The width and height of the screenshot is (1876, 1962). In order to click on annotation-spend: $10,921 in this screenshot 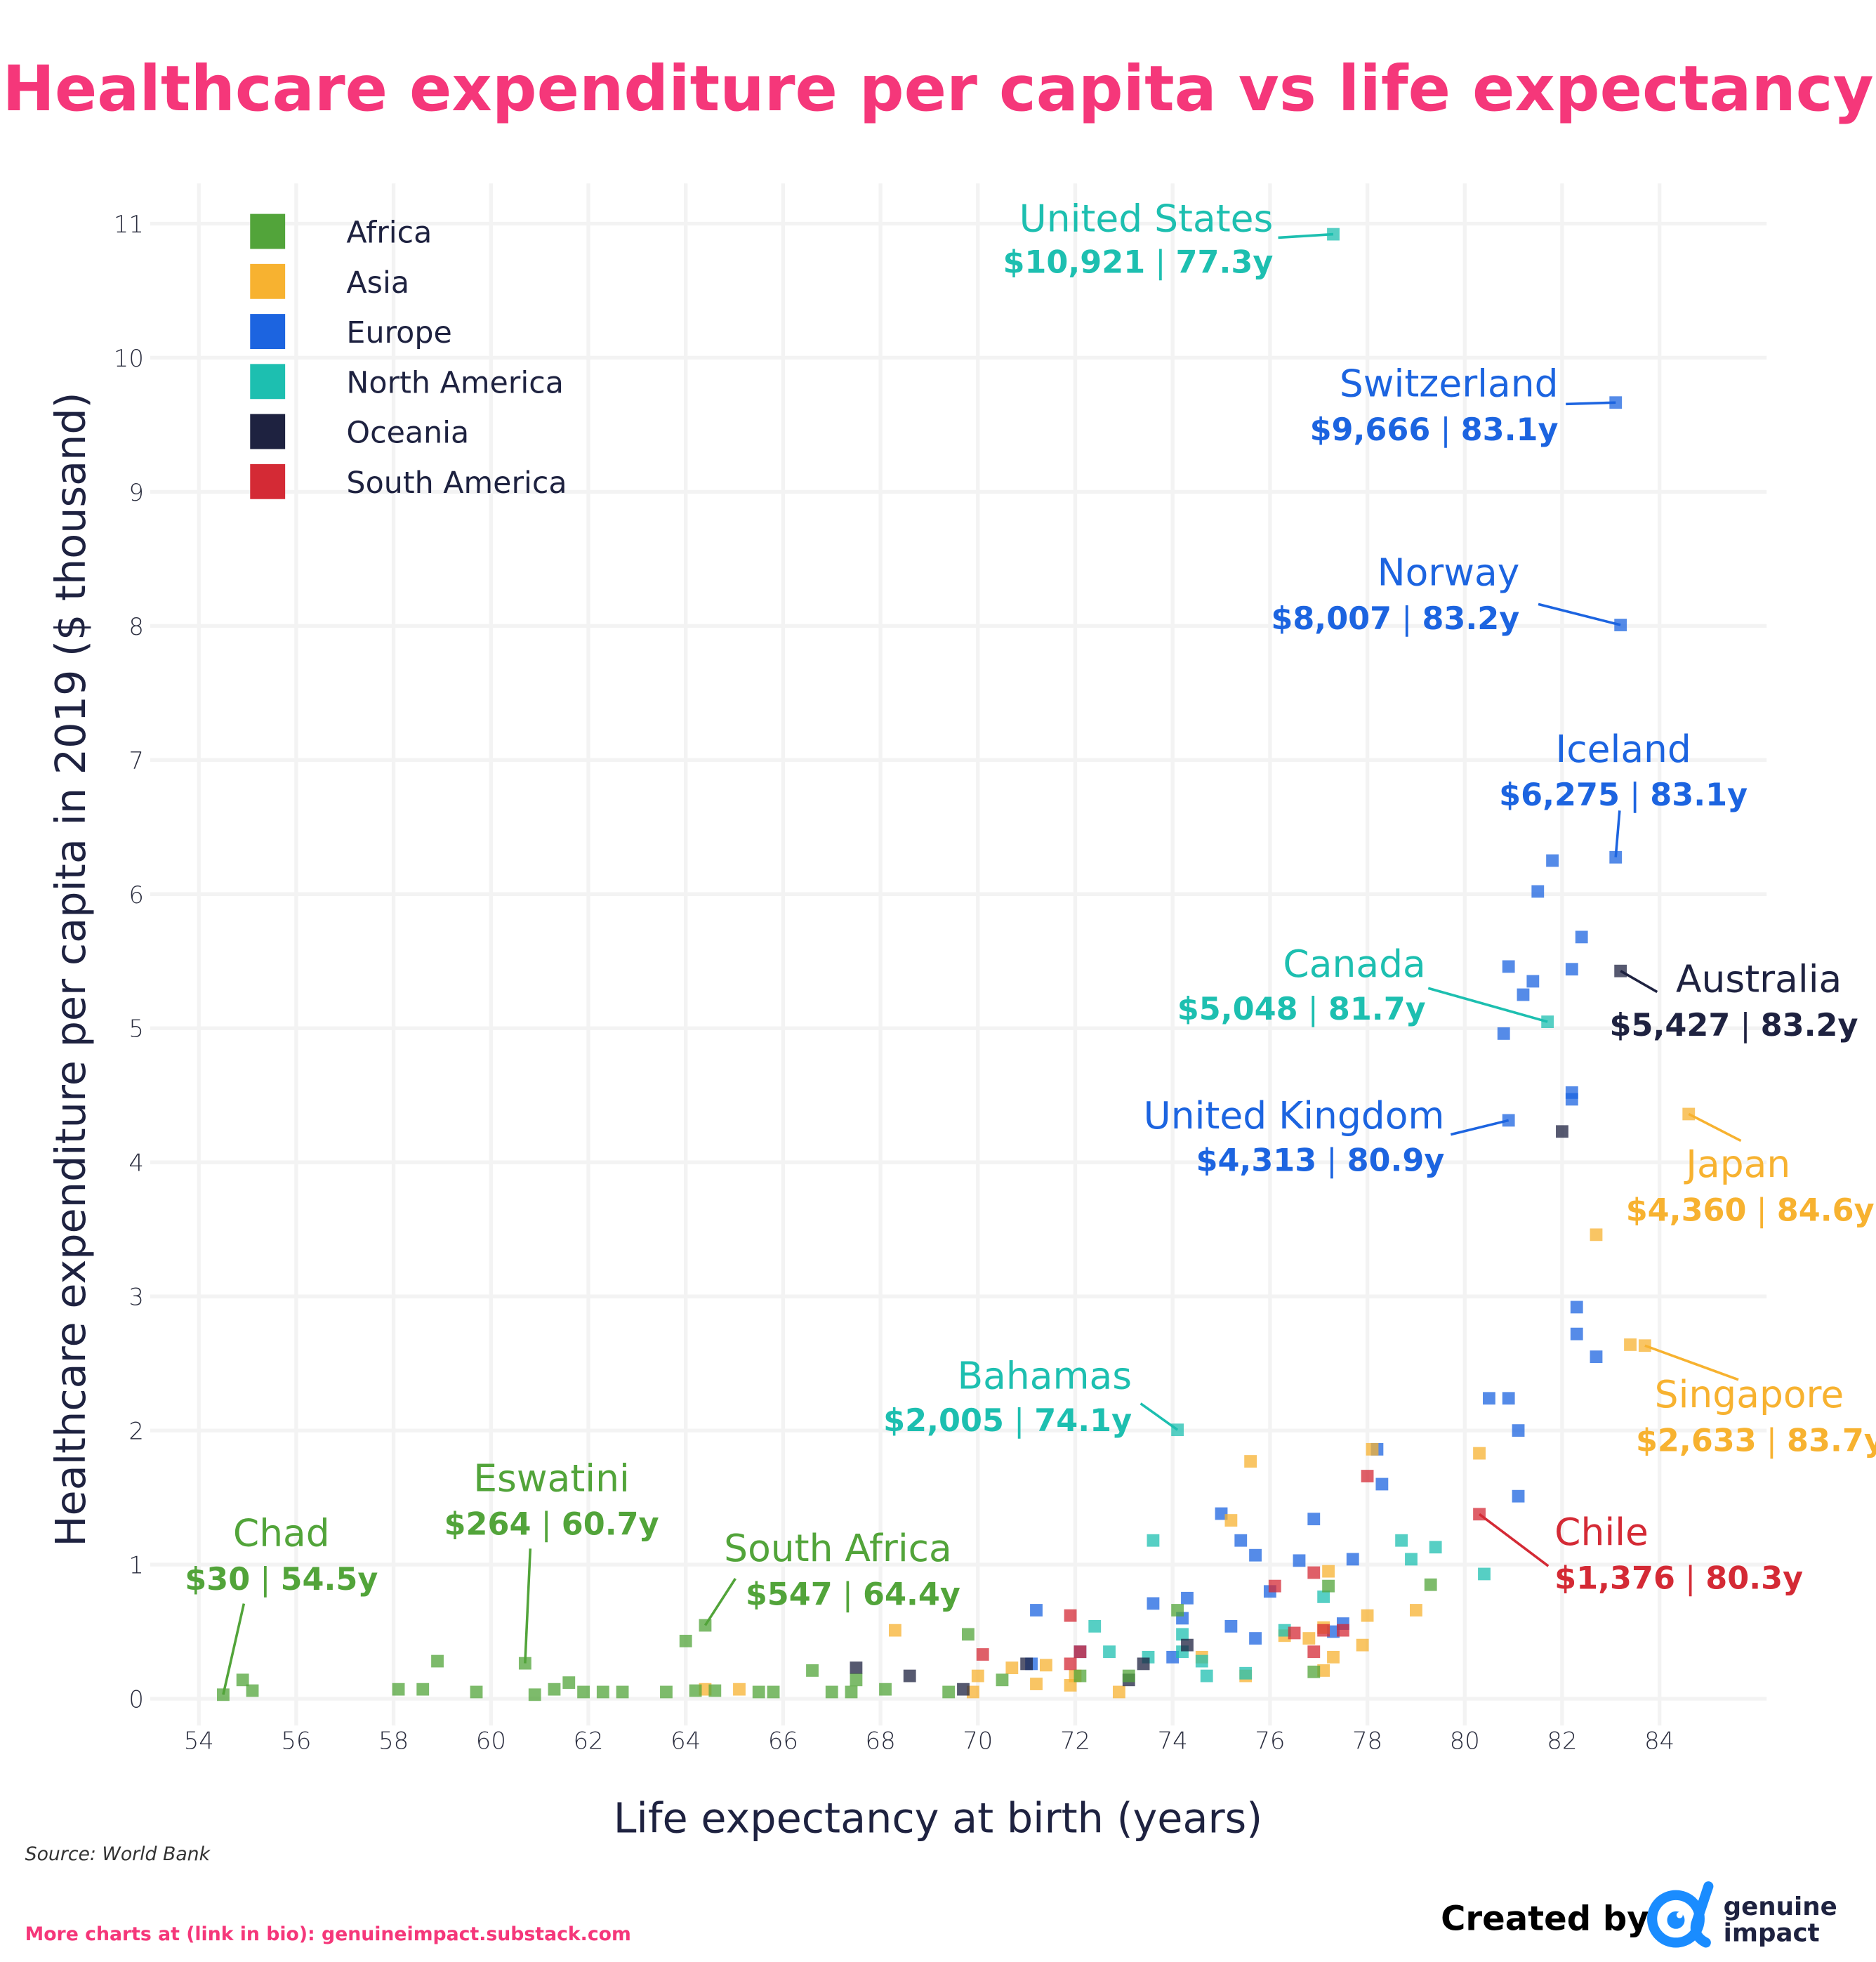, I will do `click(1074, 262)`.